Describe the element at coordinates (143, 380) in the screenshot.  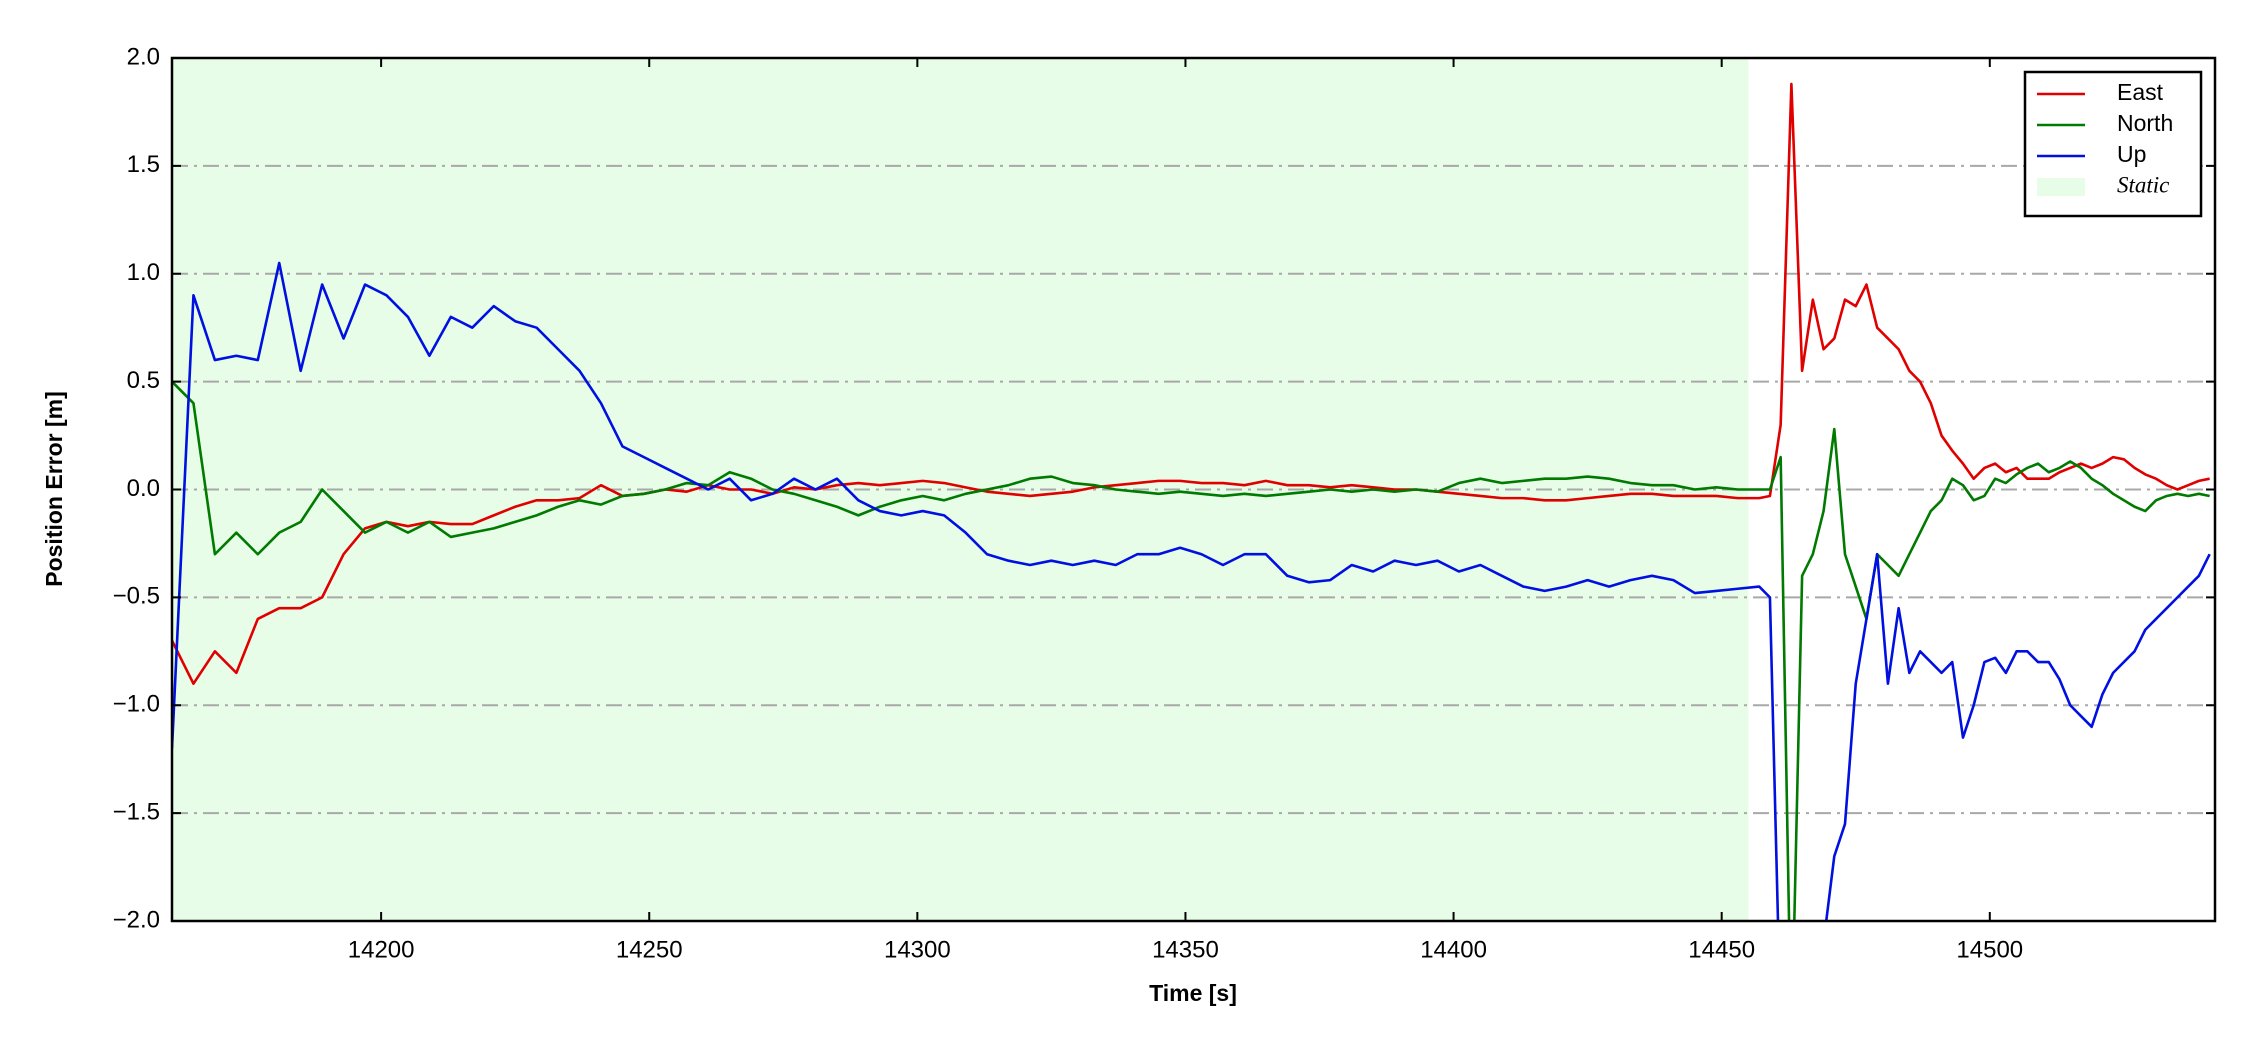
I see `y-tick-label: 0.5` at that location.